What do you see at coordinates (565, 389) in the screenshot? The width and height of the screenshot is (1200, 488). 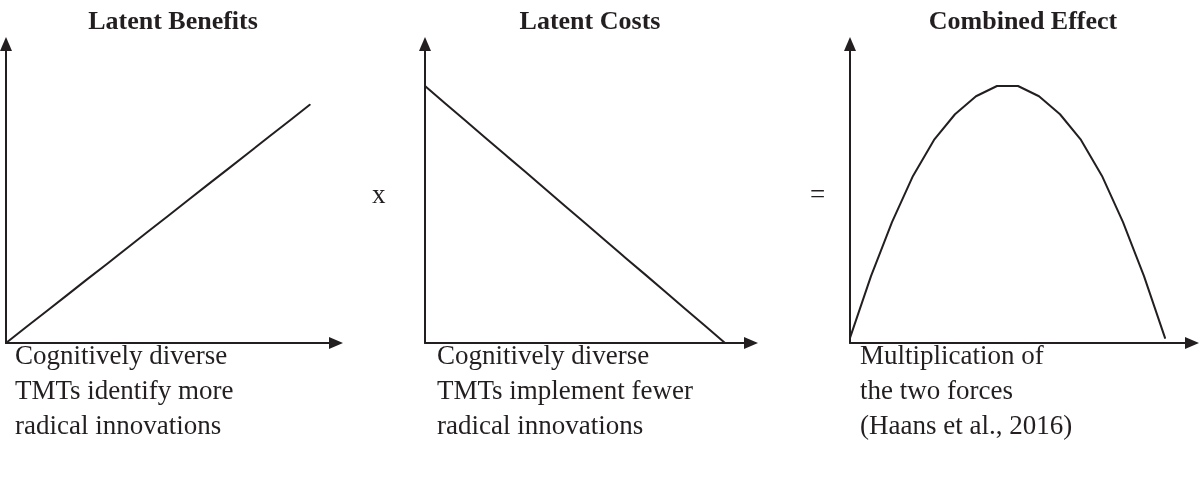 I see `x-axis-title: Cognitively diverse TMTs implement fewer radical innovations` at bounding box center [565, 389].